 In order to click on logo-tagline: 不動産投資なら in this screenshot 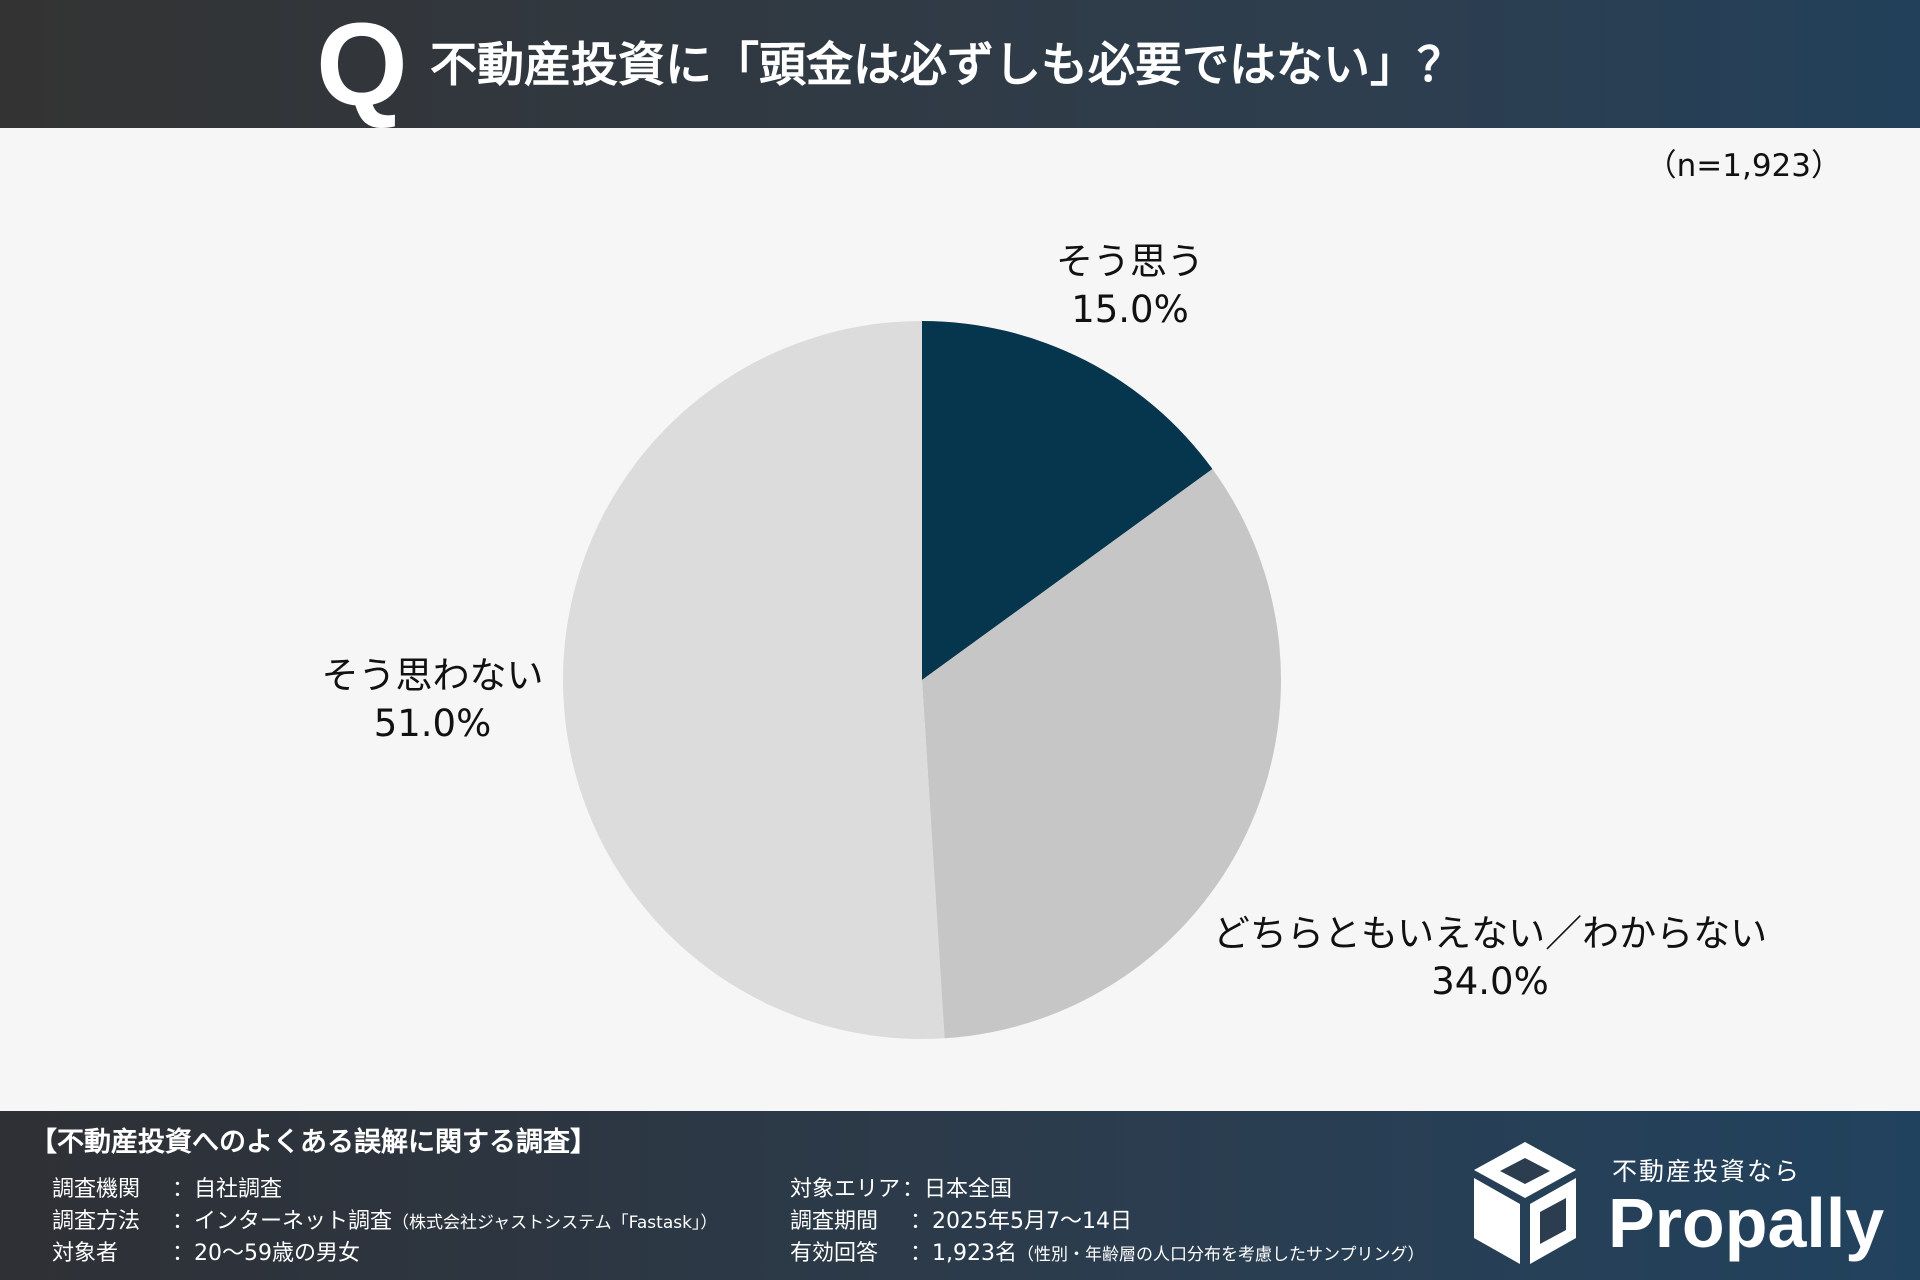, I will do `click(1707, 1171)`.